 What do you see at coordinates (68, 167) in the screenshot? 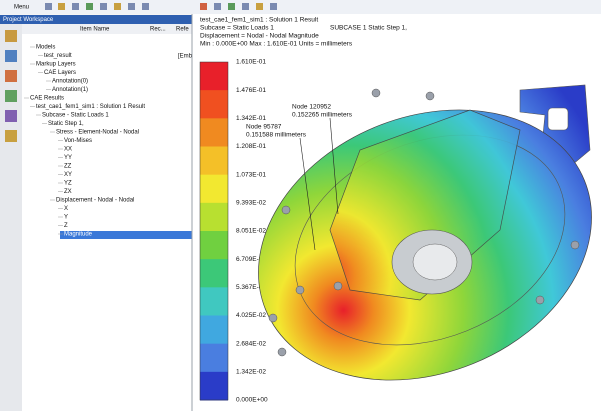
I see `tree-item: ZZ` at bounding box center [68, 167].